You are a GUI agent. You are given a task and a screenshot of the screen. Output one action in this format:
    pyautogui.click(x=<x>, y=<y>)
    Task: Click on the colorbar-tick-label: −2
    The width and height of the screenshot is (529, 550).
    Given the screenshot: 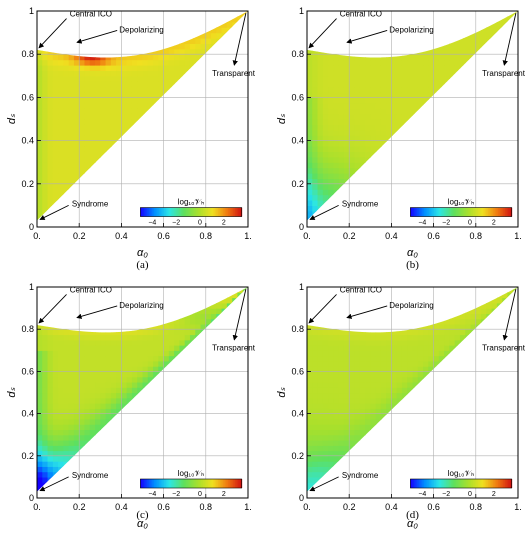 What is the action you would take?
    pyautogui.click(x=446, y=223)
    